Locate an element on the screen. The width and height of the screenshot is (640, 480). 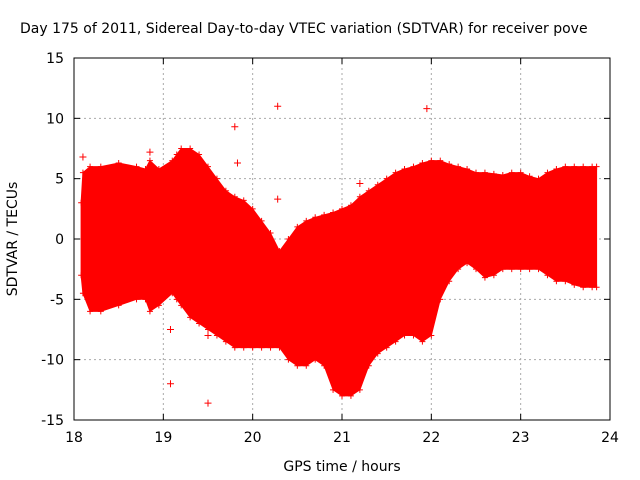
x-tick-label: 20 is located at coordinates (253, 438).